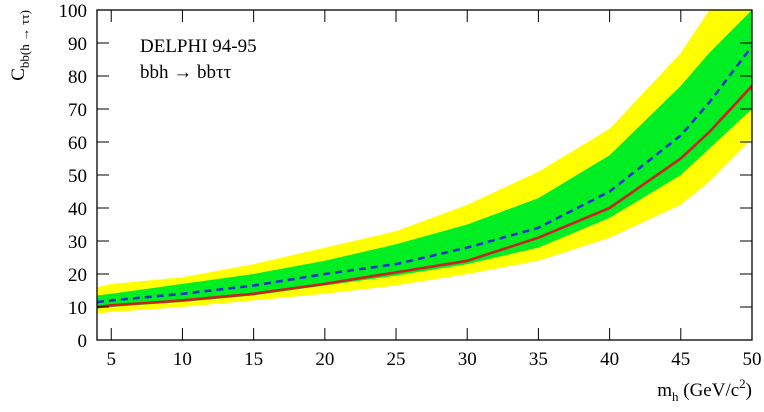 This screenshot has height=412, width=764. I want to click on y-tick-label: 60, so click(77, 143).